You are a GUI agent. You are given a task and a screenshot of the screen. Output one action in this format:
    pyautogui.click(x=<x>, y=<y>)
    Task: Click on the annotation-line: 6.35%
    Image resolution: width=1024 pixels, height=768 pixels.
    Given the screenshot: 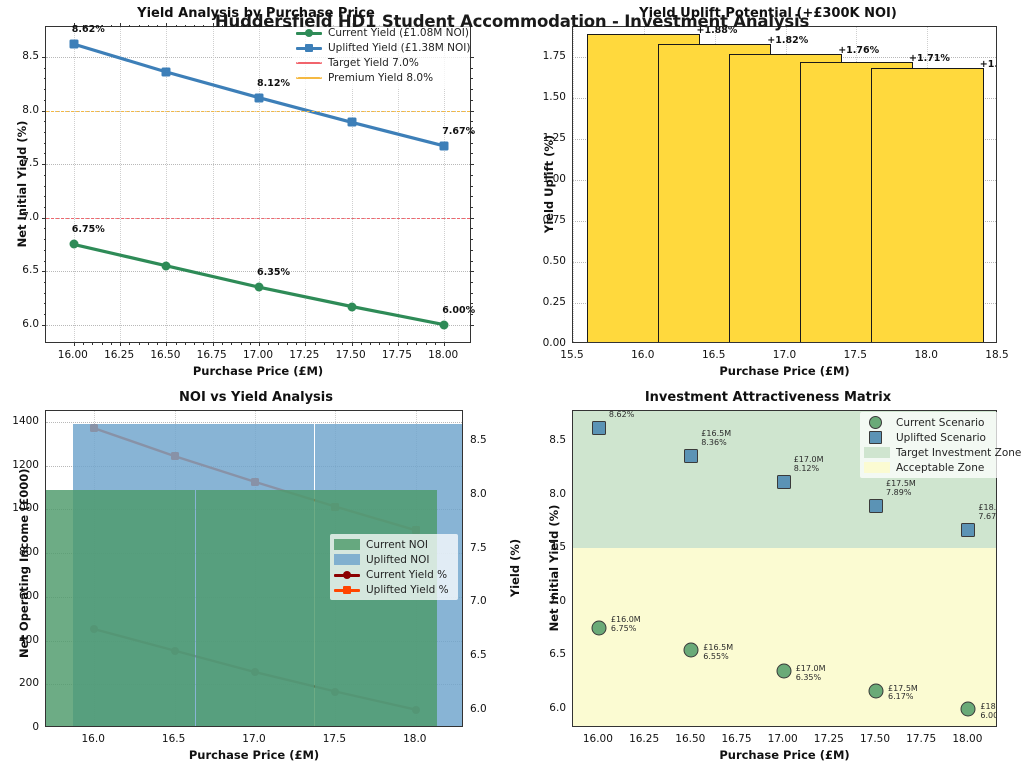 What is the action you would take?
    pyautogui.click(x=808, y=678)
    